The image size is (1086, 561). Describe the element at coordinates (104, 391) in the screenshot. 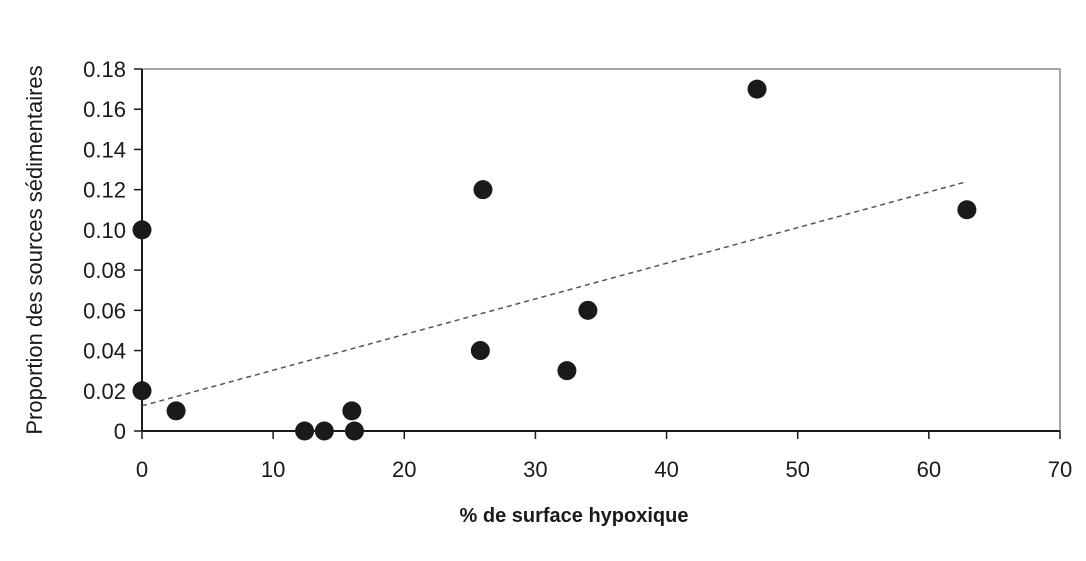

I see `y-tick-label: 0.02` at that location.